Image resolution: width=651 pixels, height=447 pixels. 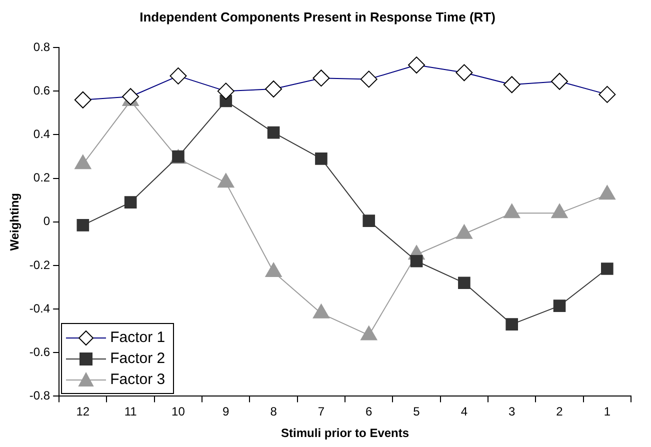 What do you see at coordinates (39, 395) in the screenshot?
I see `y-tick-label: -0.8` at bounding box center [39, 395].